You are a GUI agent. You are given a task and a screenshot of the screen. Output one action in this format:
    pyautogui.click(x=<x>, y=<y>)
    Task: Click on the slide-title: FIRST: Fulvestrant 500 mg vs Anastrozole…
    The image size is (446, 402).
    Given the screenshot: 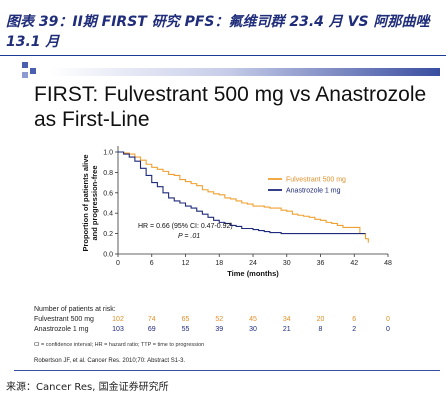 What is the action you would take?
    pyautogui.click(x=230, y=107)
    